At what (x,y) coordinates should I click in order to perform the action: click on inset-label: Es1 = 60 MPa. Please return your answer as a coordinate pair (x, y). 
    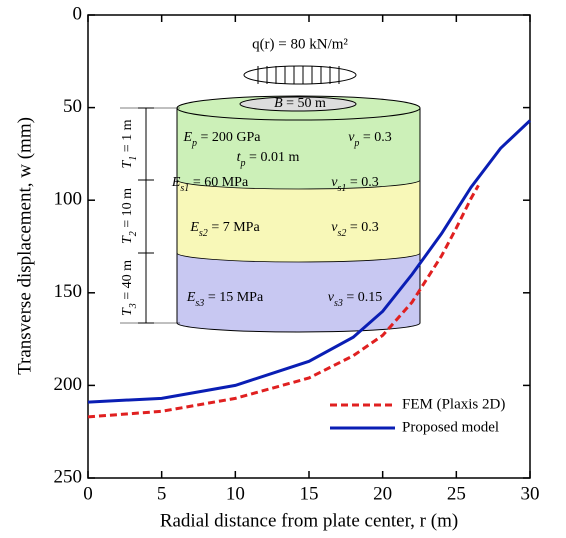
    Looking at the image, I should click on (210, 184).